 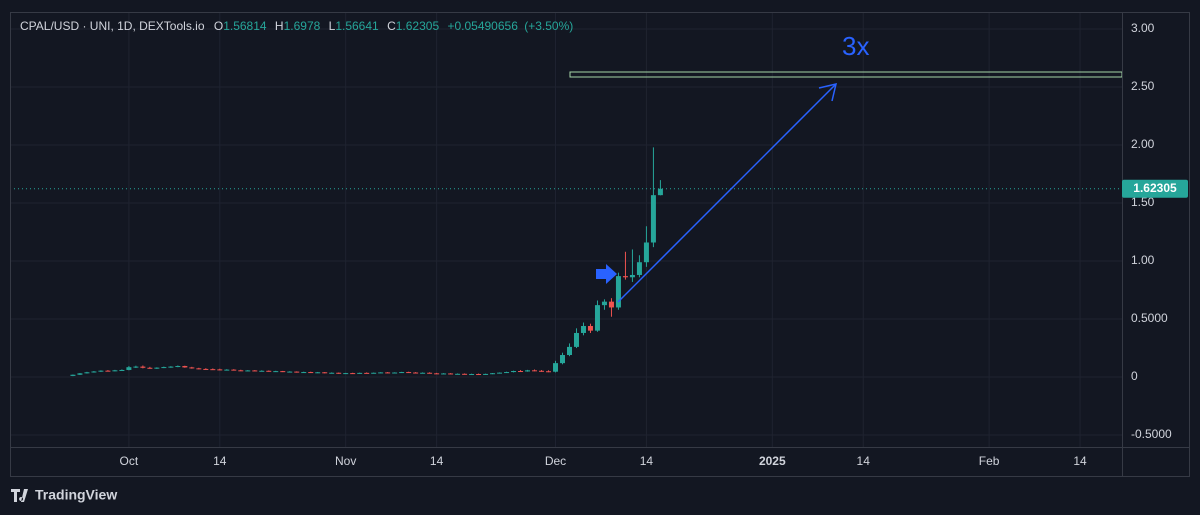 What do you see at coordinates (357, 26) in the screenshot?
I see `low-value: 1.56641` at bounding box center [357, 26].